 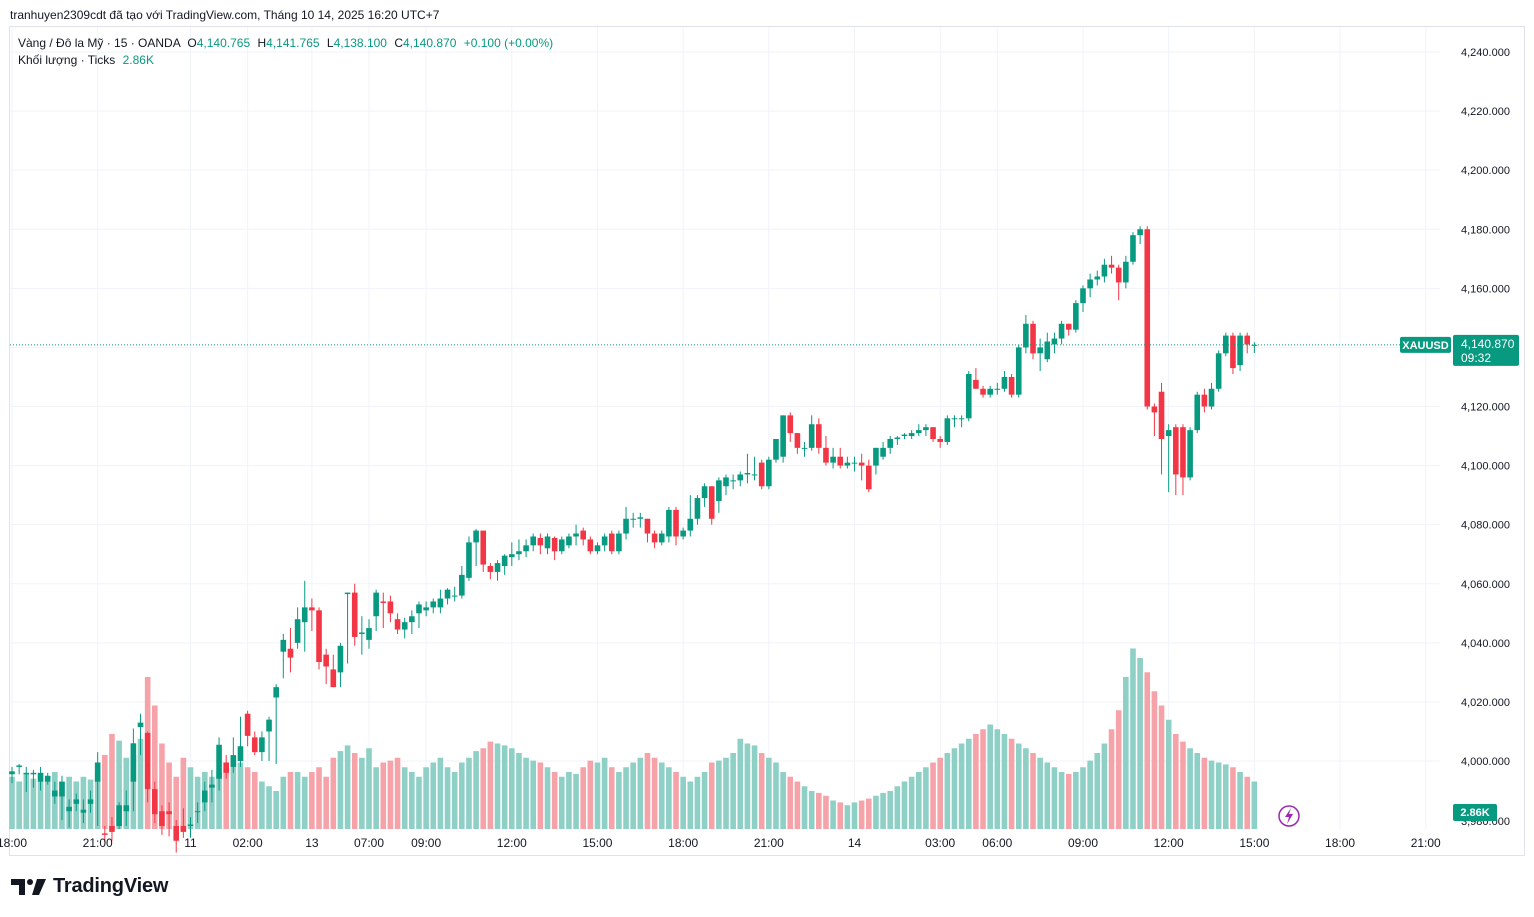 I want to click on symbol-price-badge: XAUUSD, so click(x=1425, y=344).